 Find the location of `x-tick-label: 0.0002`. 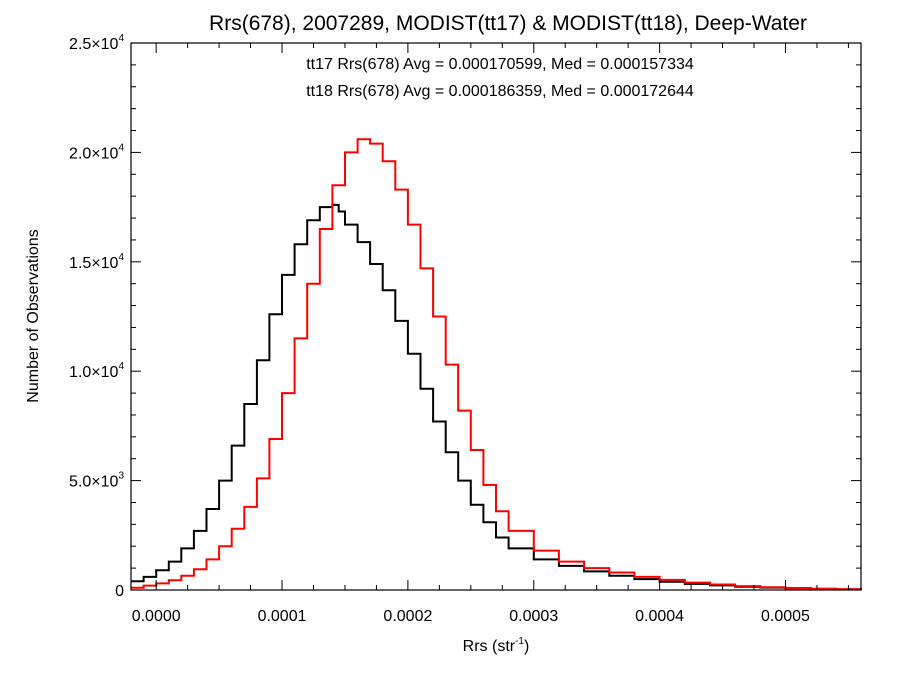

x-tick-label: 0.0002 is located at coordinates (407, 616).